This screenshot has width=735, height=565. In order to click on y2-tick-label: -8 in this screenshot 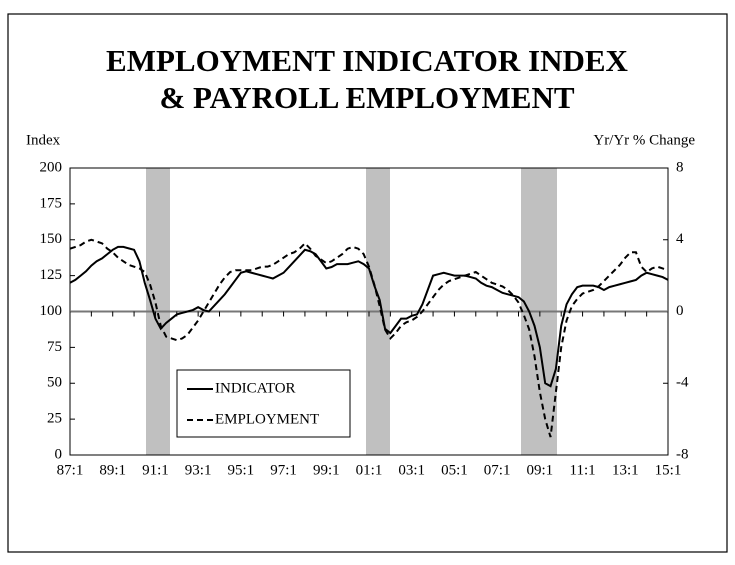, I will do `click(682, 454)`.